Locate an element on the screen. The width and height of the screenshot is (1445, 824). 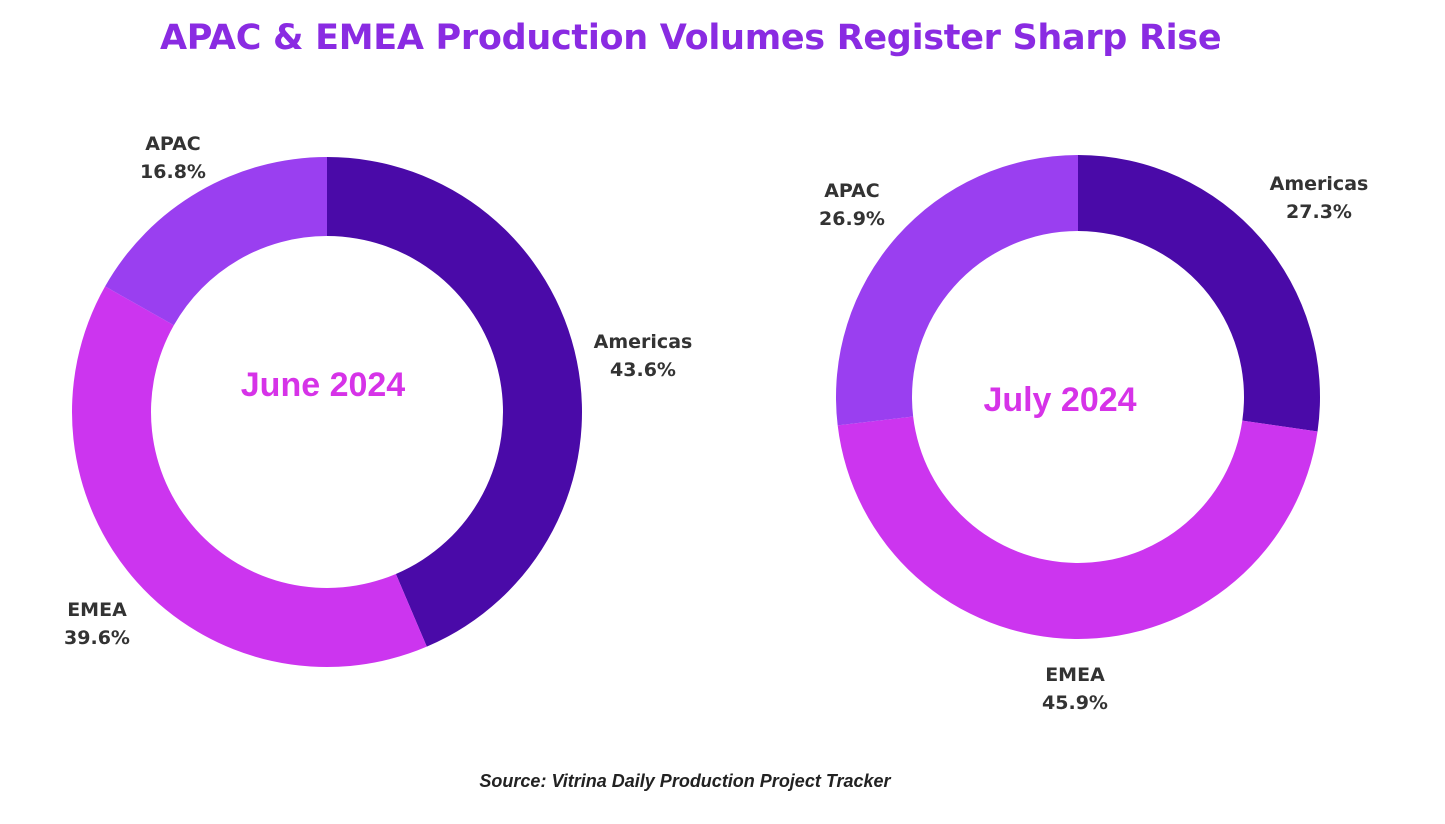
slice-value-emea: 45.9% is located at coordinates (1075, 703).